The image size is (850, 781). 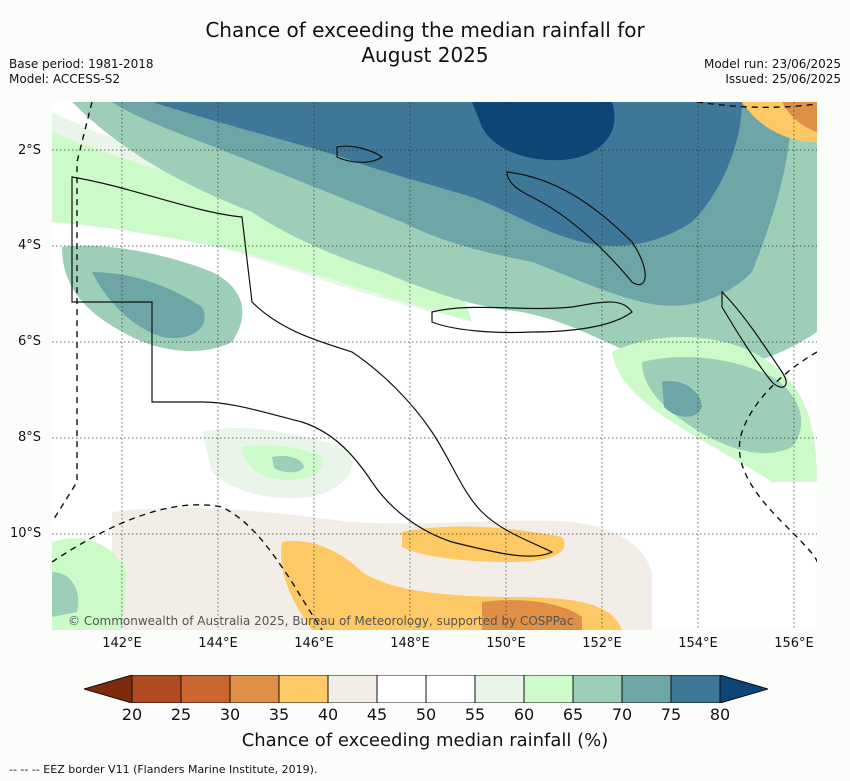 I want to click on zone-65-70-sc, so click(x=288, y=464).